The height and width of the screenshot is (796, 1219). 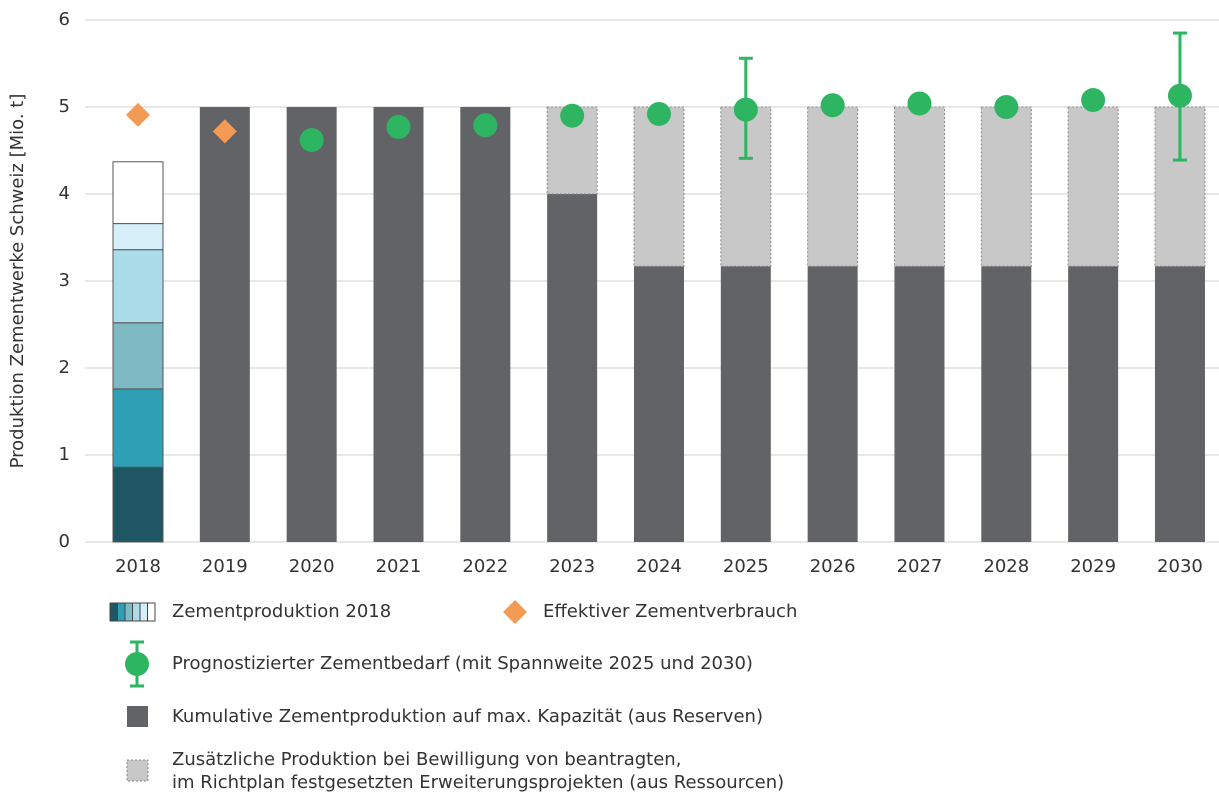 What do you see at coordinates (572, 566) in the screenshot?
I see `x-tick-label: 2023` at bounding box center [572, 566].